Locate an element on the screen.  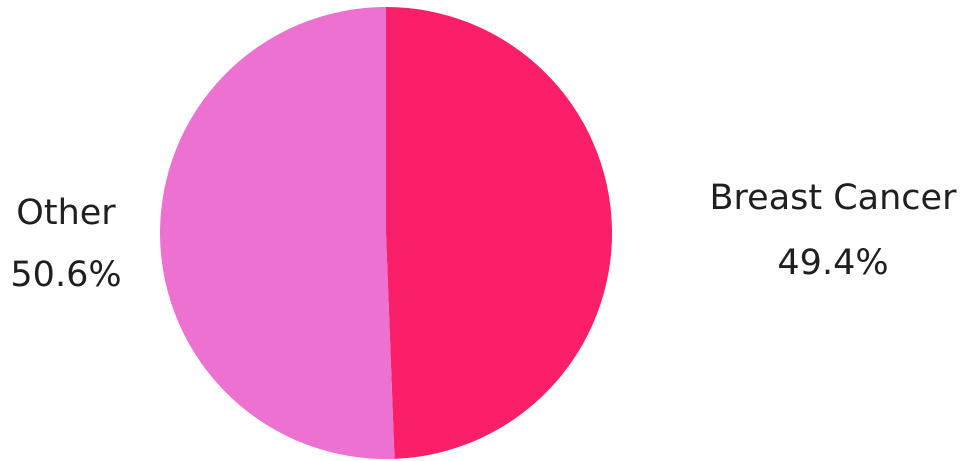
slice-label-other-value: 50.6% is located at coordinates (65, 275).